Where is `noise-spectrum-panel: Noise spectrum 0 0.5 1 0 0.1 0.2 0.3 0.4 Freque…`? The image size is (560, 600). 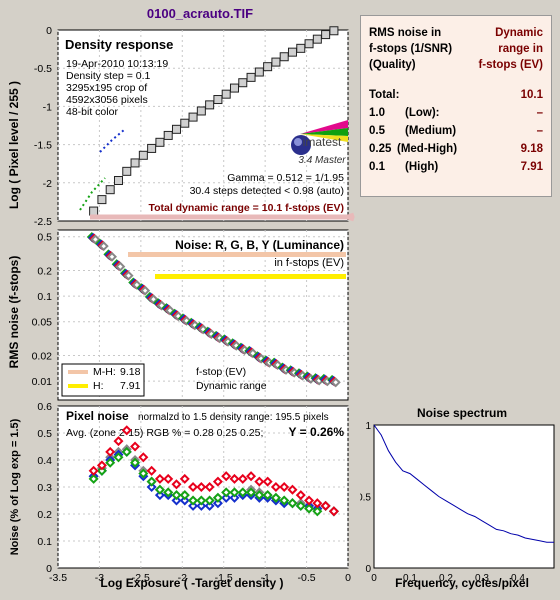 noise-spectrum-panel: Noise spectrum 0 0.5 1 0 0.1 0.2 0.3 0.4 Freque… is located at coordinates (457, 498).